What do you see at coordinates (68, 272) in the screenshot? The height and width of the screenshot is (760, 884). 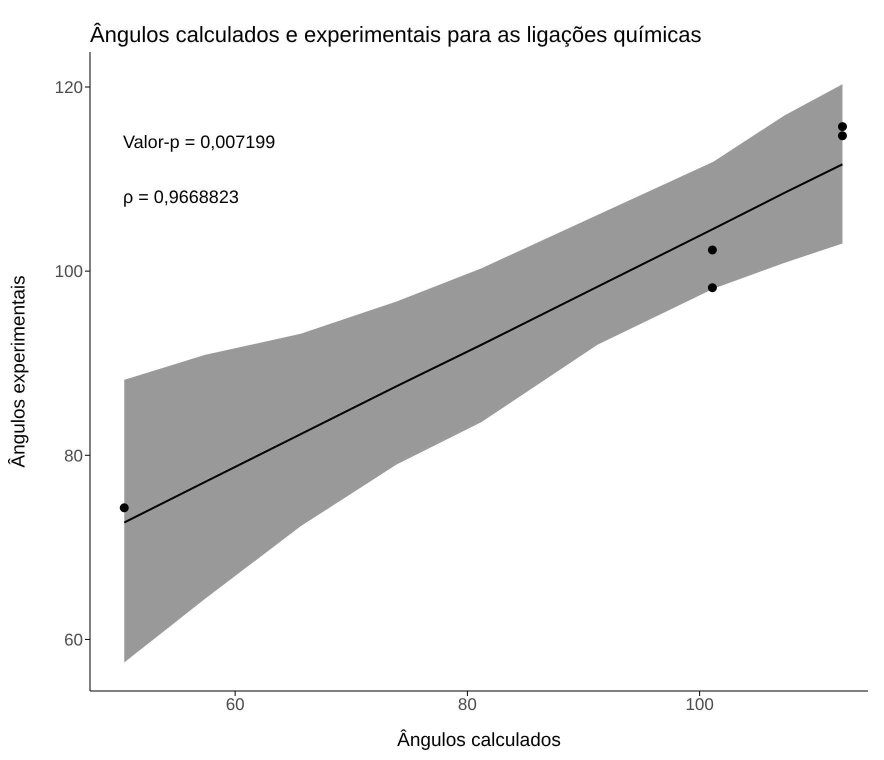 I see `y-tick-label: 100` at bounding box center [68, 272].